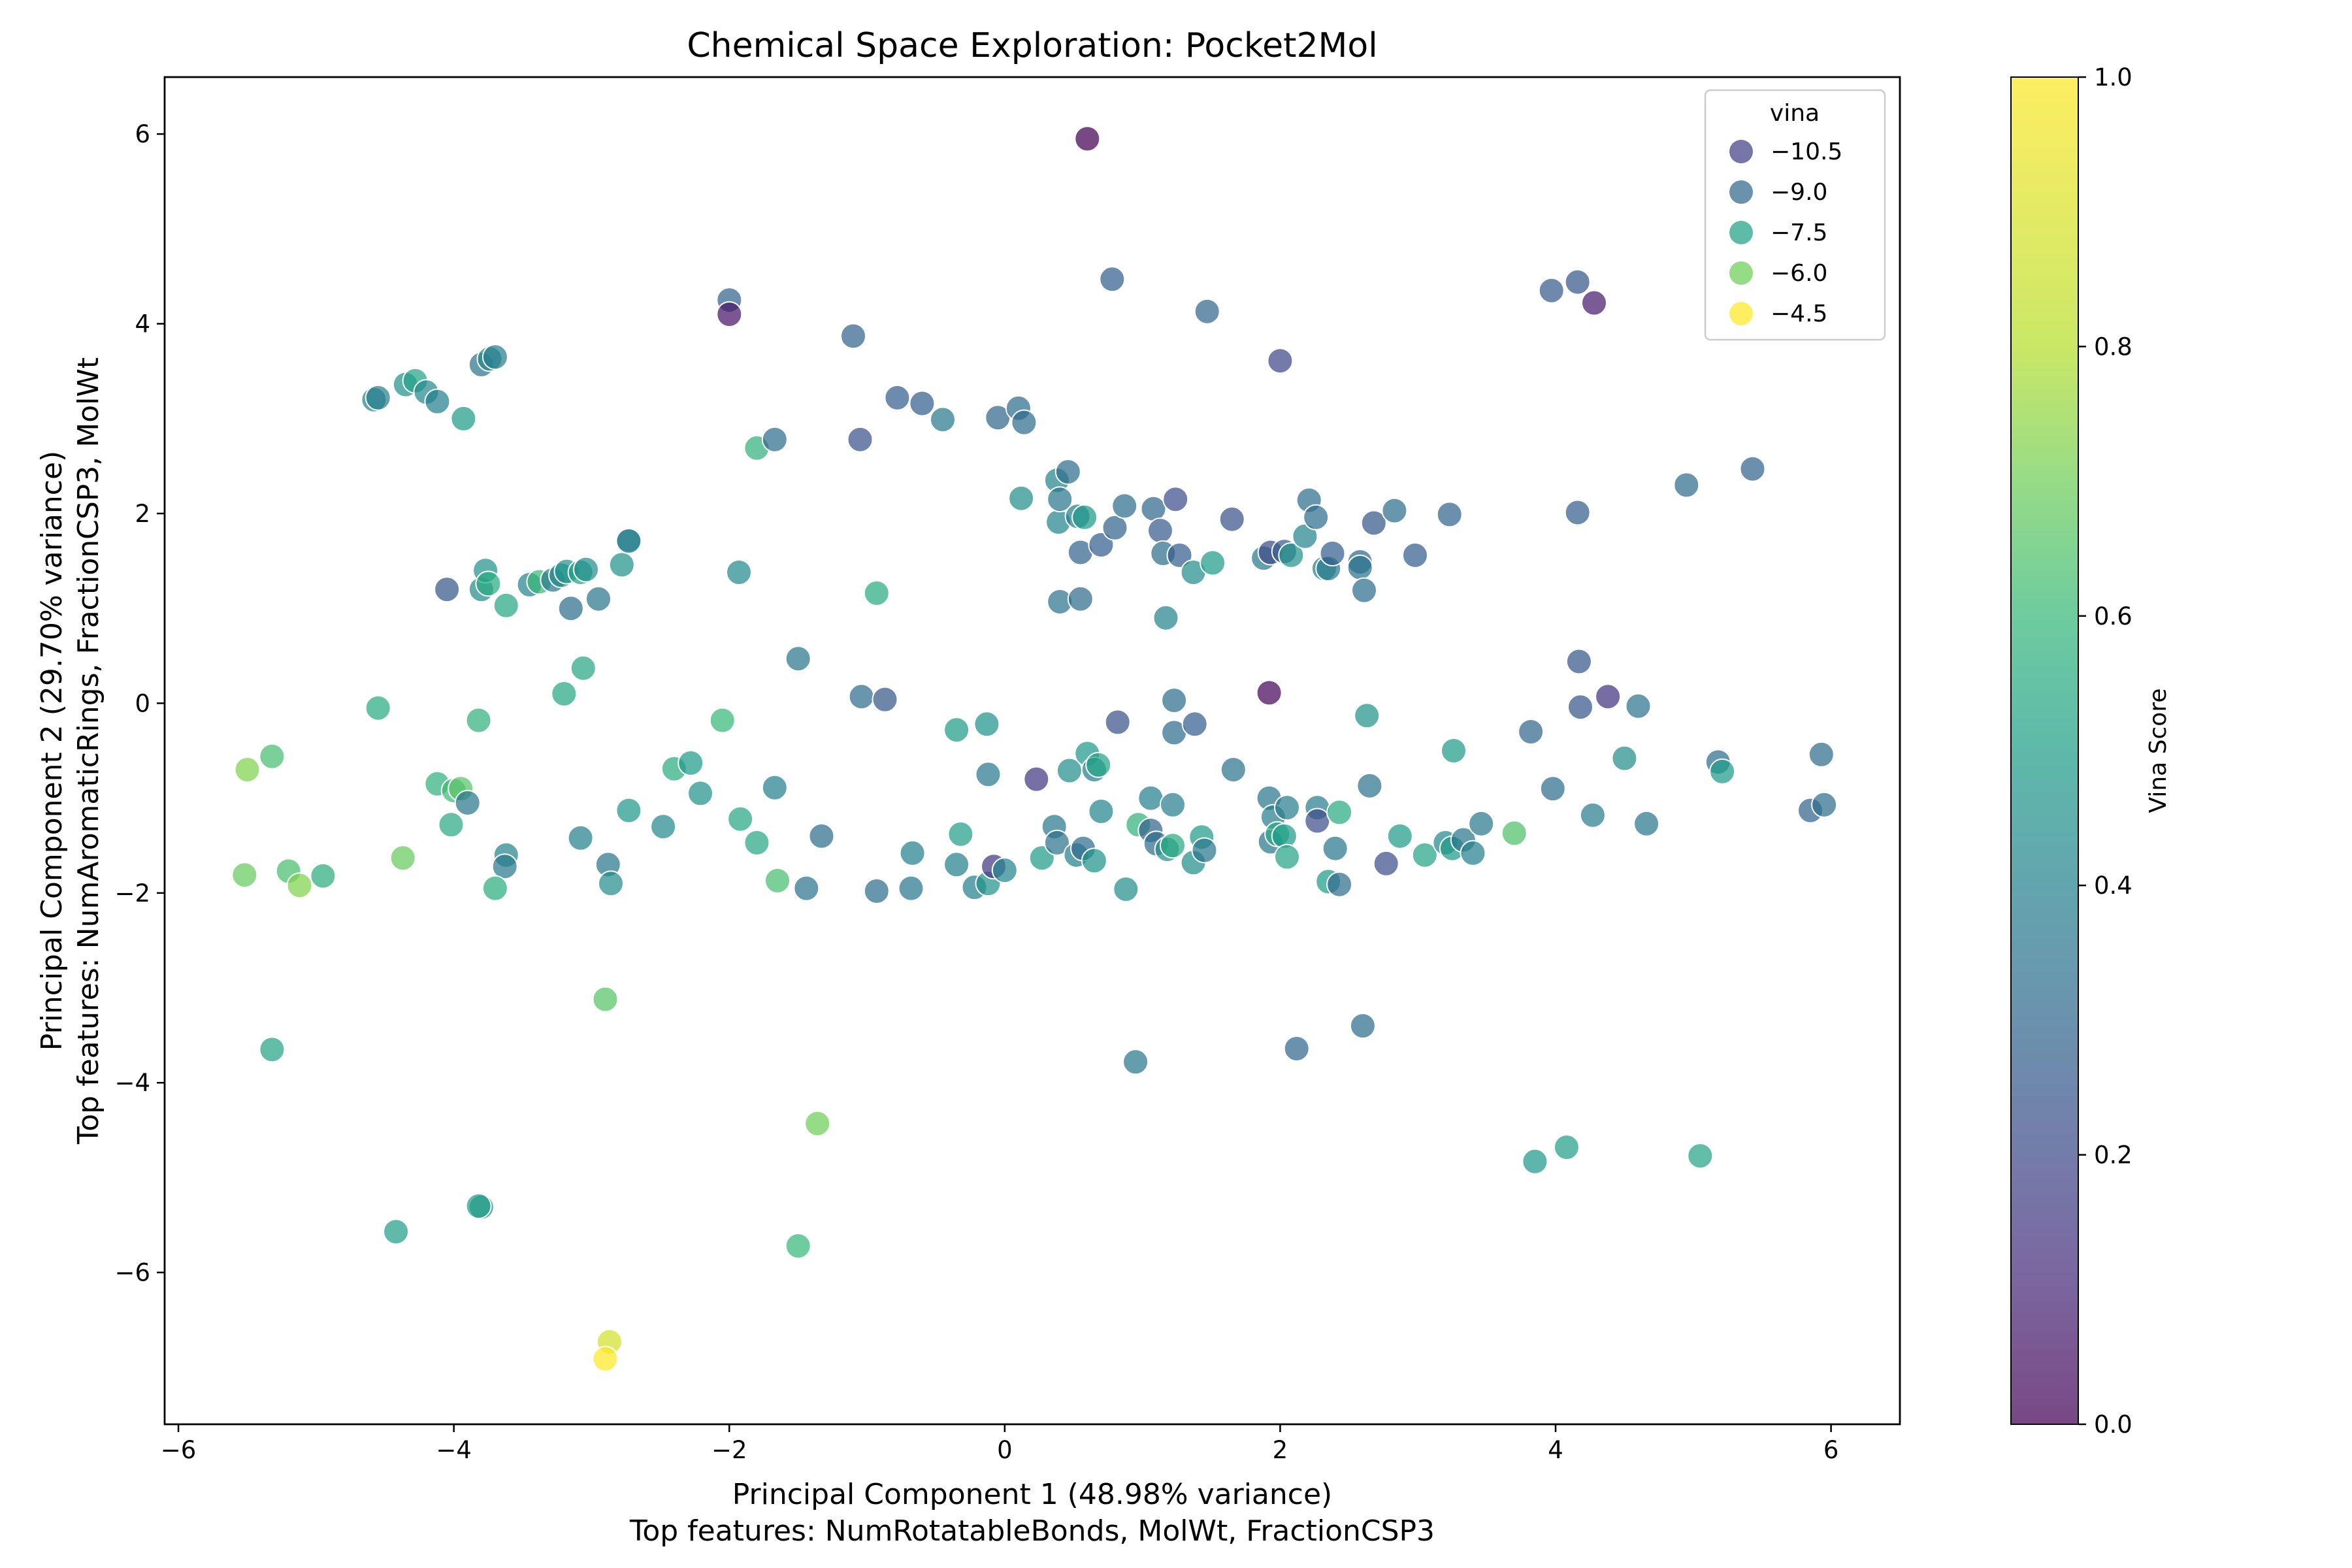 Image resolution: width=2352 pixels, height=1568 pixels. I want to click on x-tick-label: −6, so click(179, 1450).